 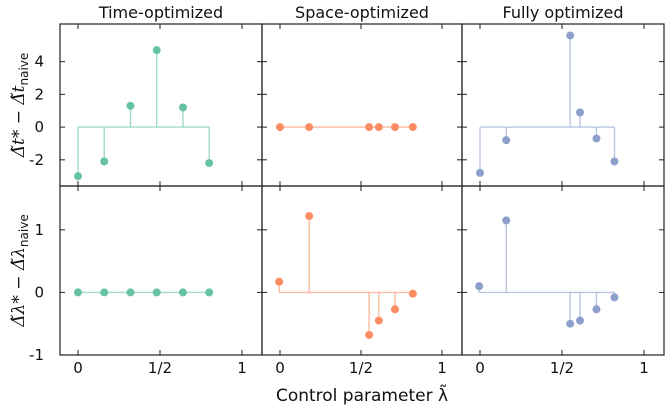 I want to click on panel-frame-r1-c0, so click(x=161, y=270).